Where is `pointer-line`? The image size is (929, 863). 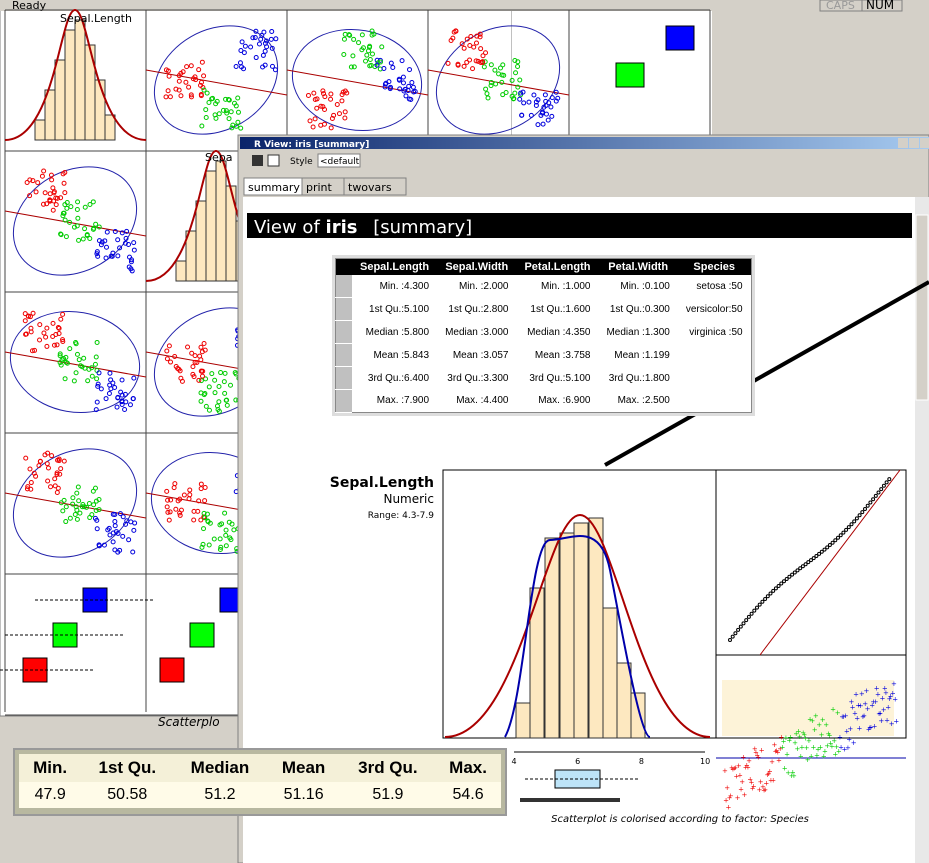
pointer-line is located at coordinates (766, 373).